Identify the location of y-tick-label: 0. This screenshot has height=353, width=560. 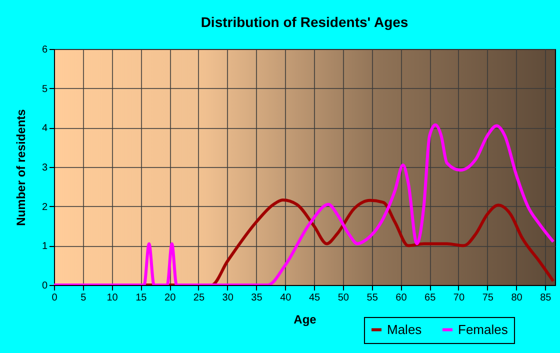
(45, 286).